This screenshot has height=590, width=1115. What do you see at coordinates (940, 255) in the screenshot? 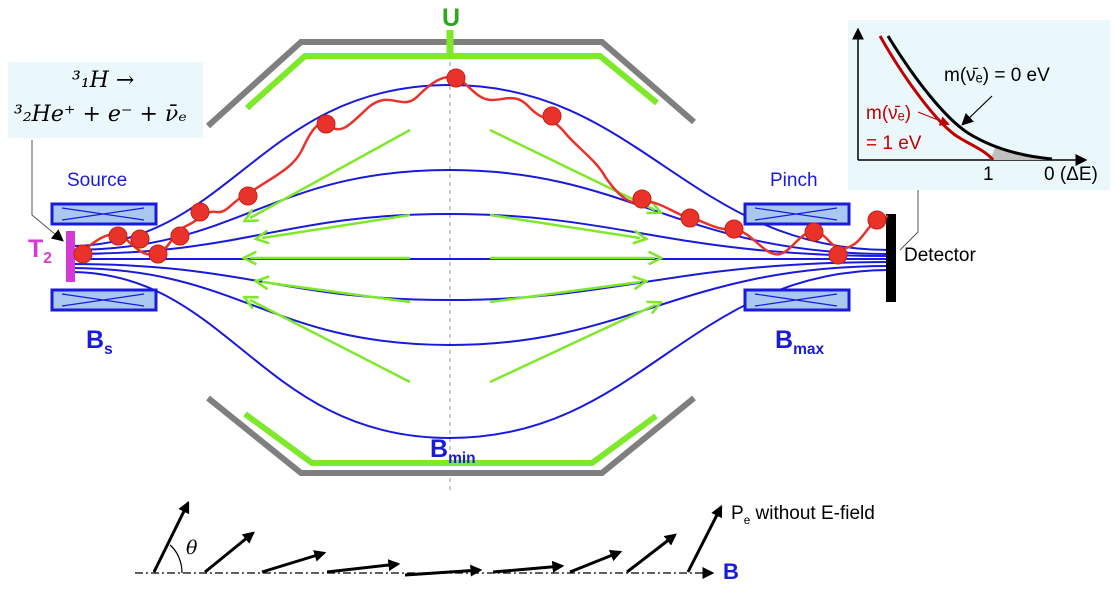
I see `detector-label: Detector` at bounding box center [940, 255].